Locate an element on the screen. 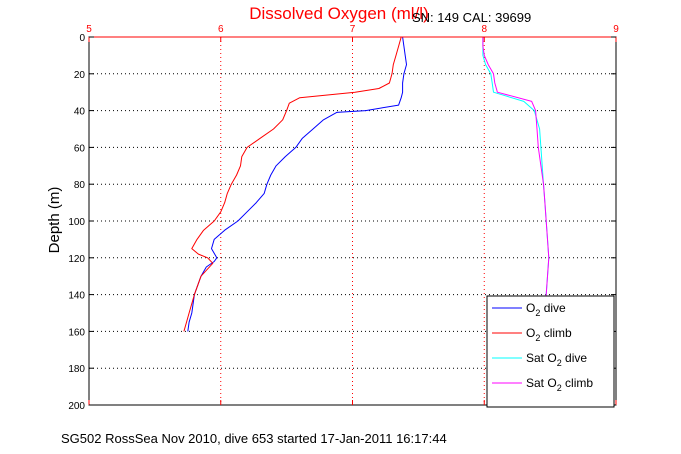 This screenshot has height=454, width=681. y-tick-label: 0 is located at coordinates (82, 38).